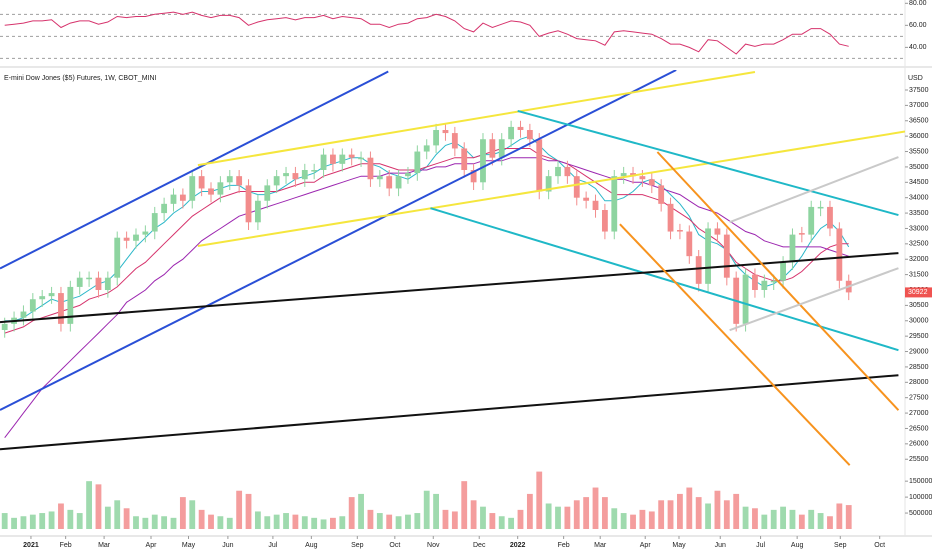  I want to click on y-tick-label: 28500, so click(919, 367).